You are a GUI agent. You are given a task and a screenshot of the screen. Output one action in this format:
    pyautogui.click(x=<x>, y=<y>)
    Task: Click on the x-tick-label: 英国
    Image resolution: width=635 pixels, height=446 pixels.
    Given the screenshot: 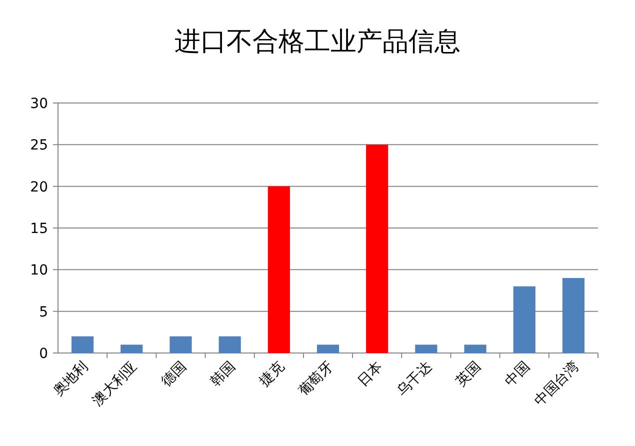 What is the action you would take?
    pyautogui.click(x=468, y=374)
    